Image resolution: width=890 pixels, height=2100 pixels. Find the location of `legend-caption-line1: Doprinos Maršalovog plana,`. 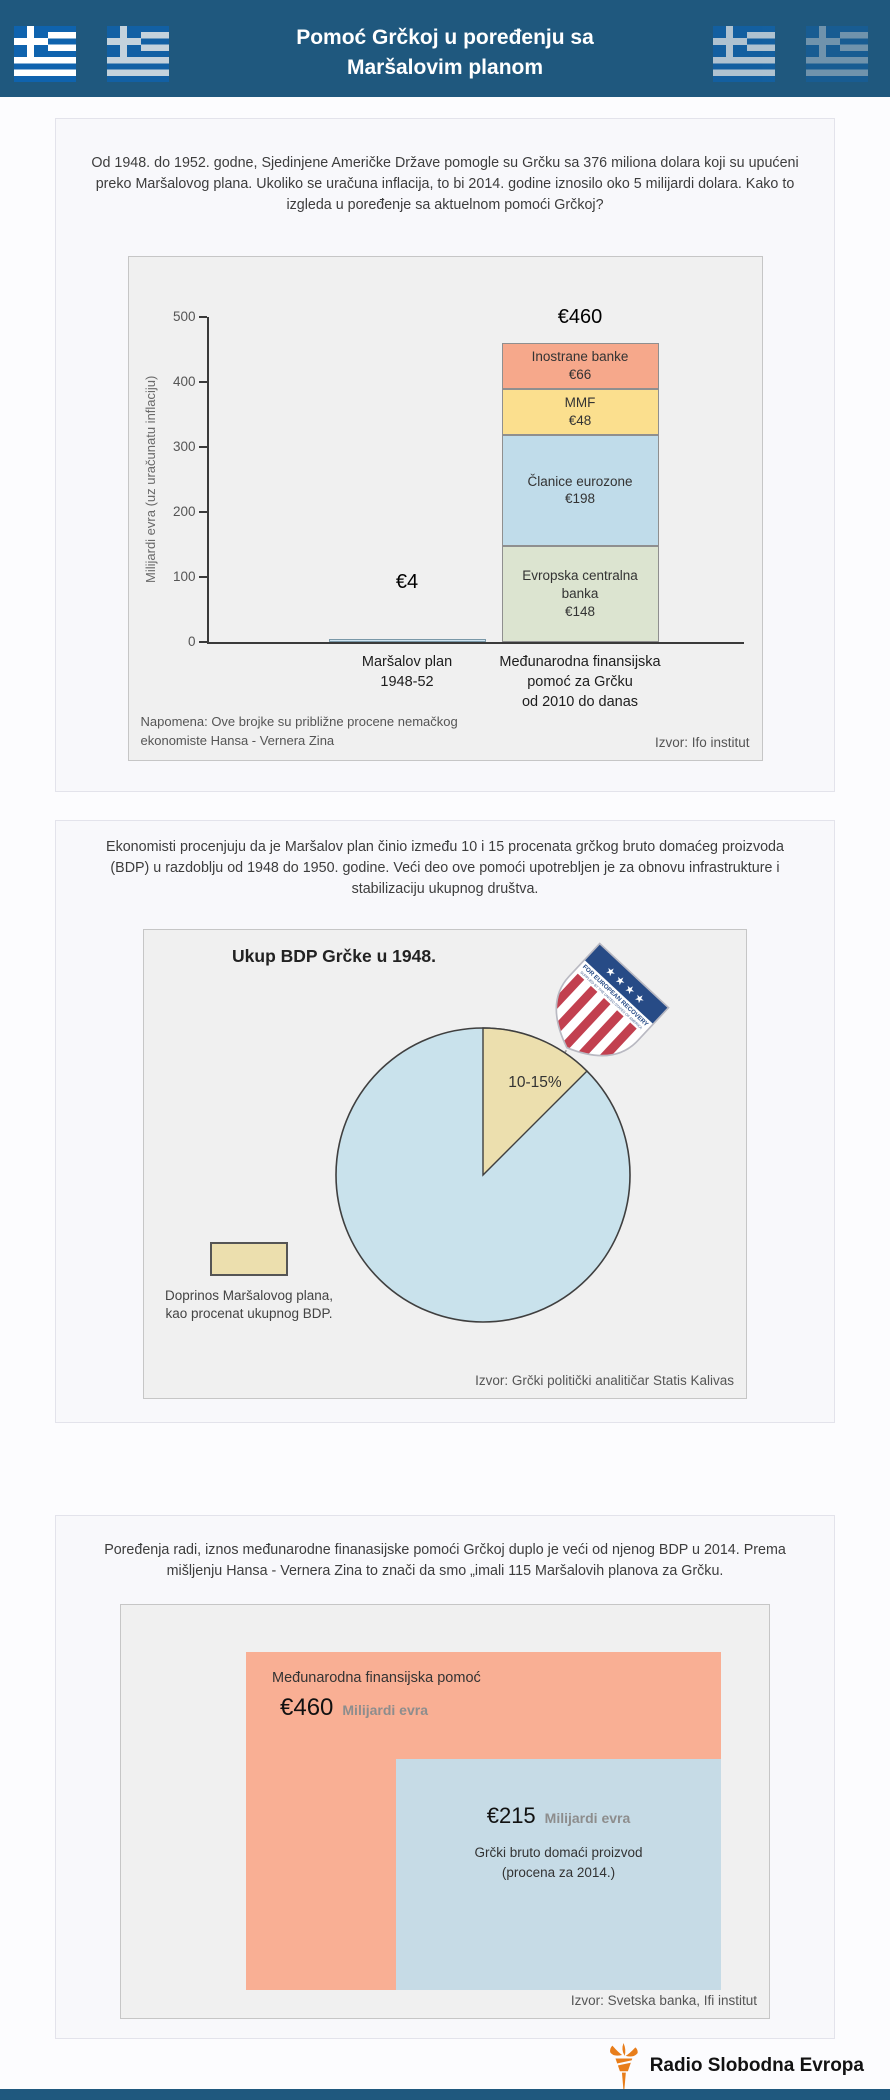

legend-caption-line1: Doprinos Maršalovog plana, is located at coordinates (249, 1295).